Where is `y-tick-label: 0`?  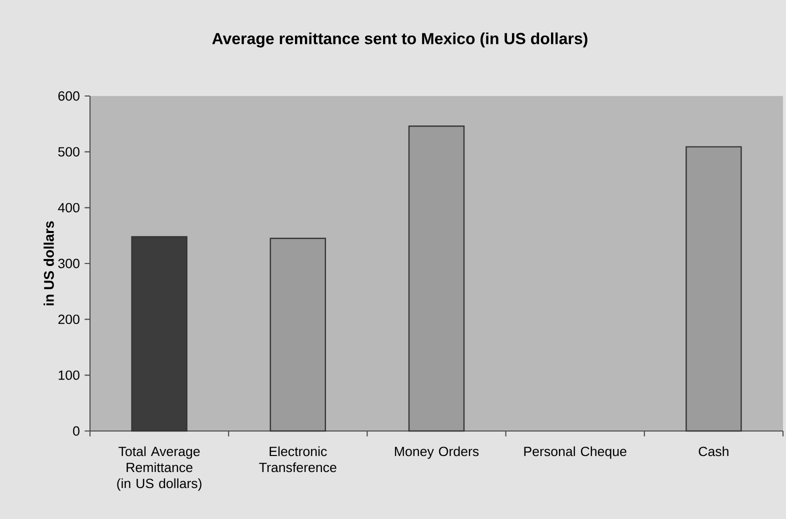
y-tick-label: 0 is located at coordinates (76, 431).